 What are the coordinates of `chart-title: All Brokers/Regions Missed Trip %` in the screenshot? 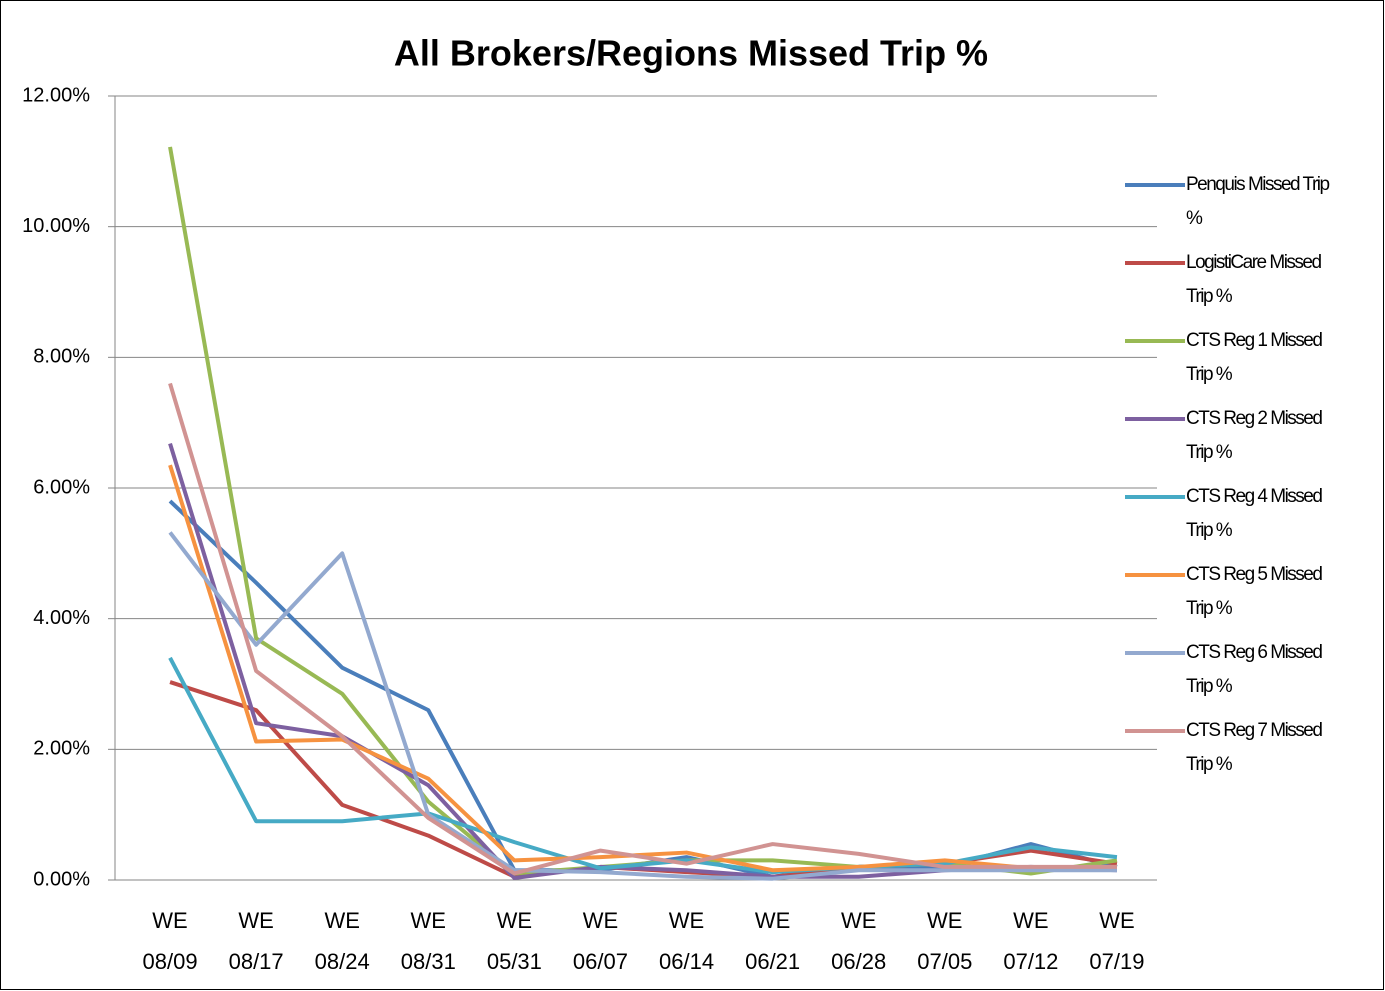 It's located at (691, 53).